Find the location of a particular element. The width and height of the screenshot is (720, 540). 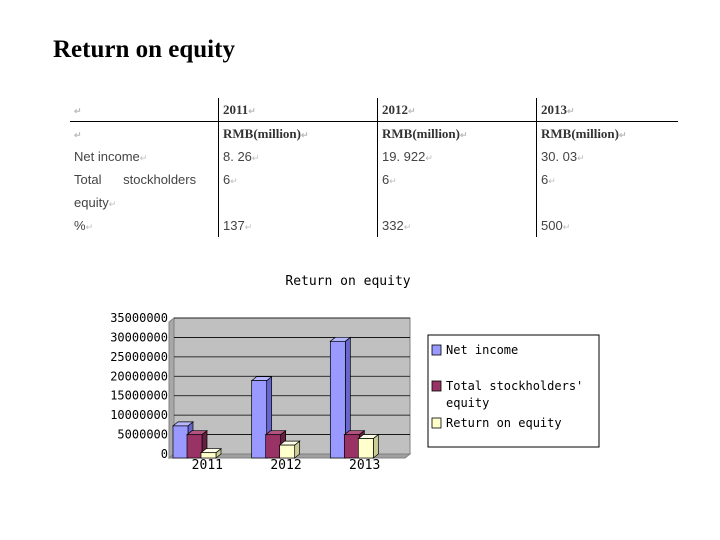

x-axis-ticks: 2011 2012 2013 is located at coordinates (286, 465).